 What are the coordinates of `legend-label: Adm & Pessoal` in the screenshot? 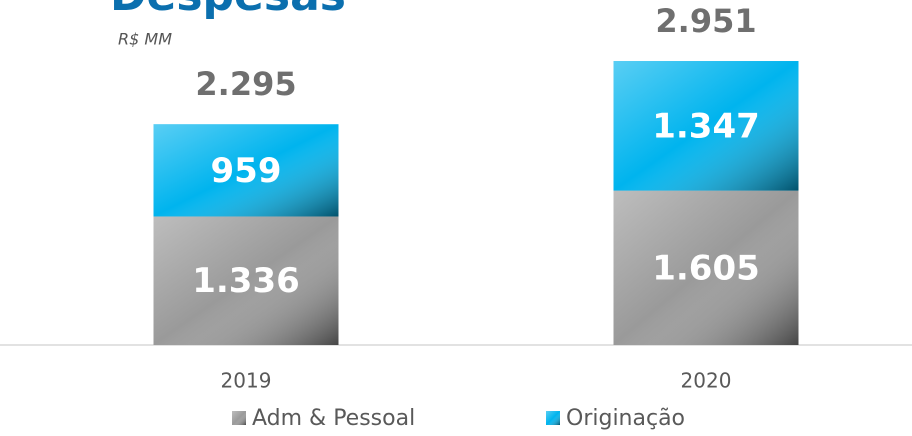 It's located at (333, 418).